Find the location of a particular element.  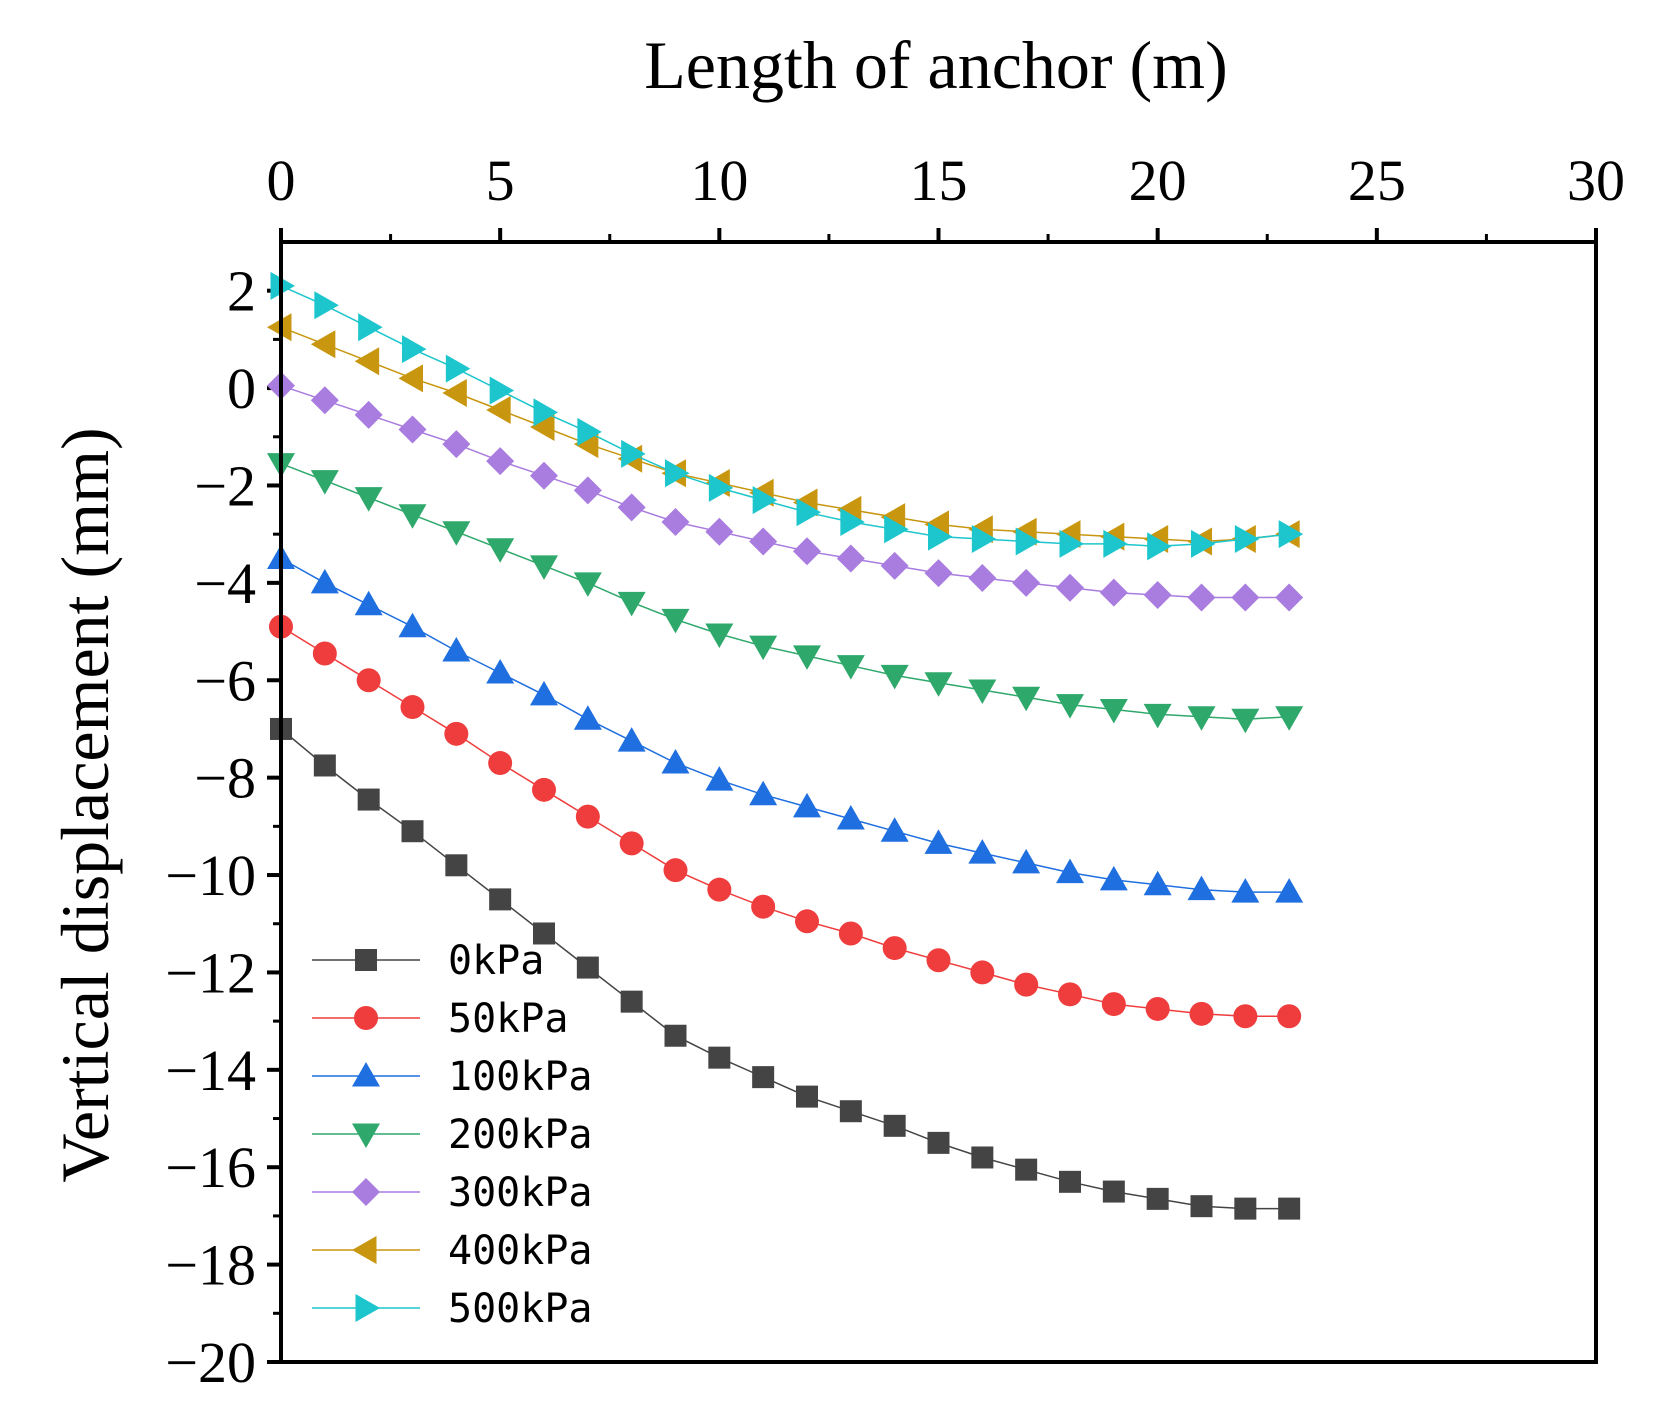

legend-label: 400kPa is located at coordinates (520, 1251).